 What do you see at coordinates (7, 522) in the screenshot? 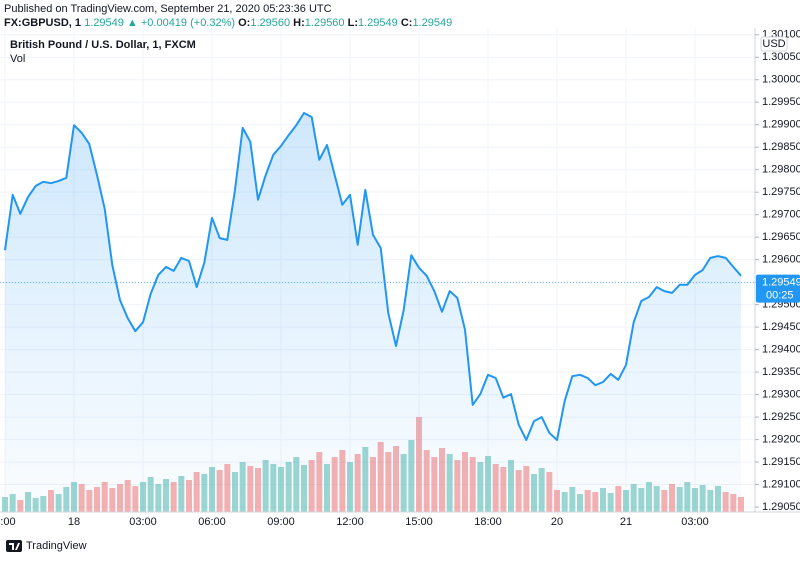
I see `x-tick-label: :00` at bounding box center [7, 522].